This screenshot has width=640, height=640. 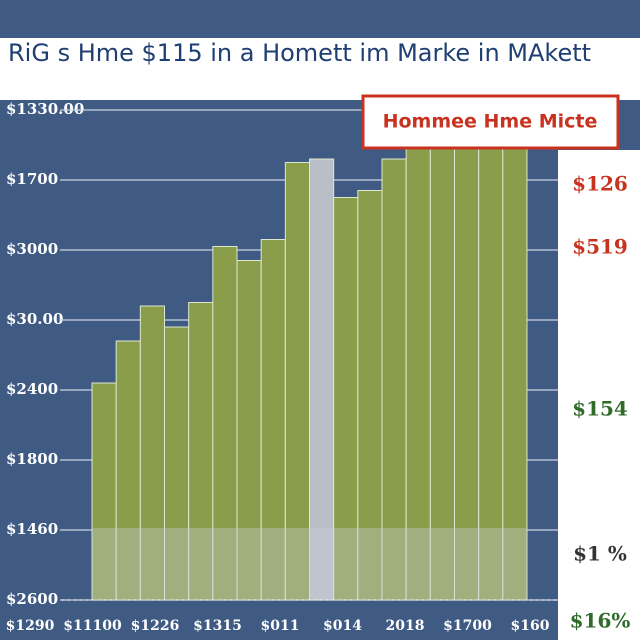 I want to click on x-tick-label: $1226, so click(x=155, y=626).